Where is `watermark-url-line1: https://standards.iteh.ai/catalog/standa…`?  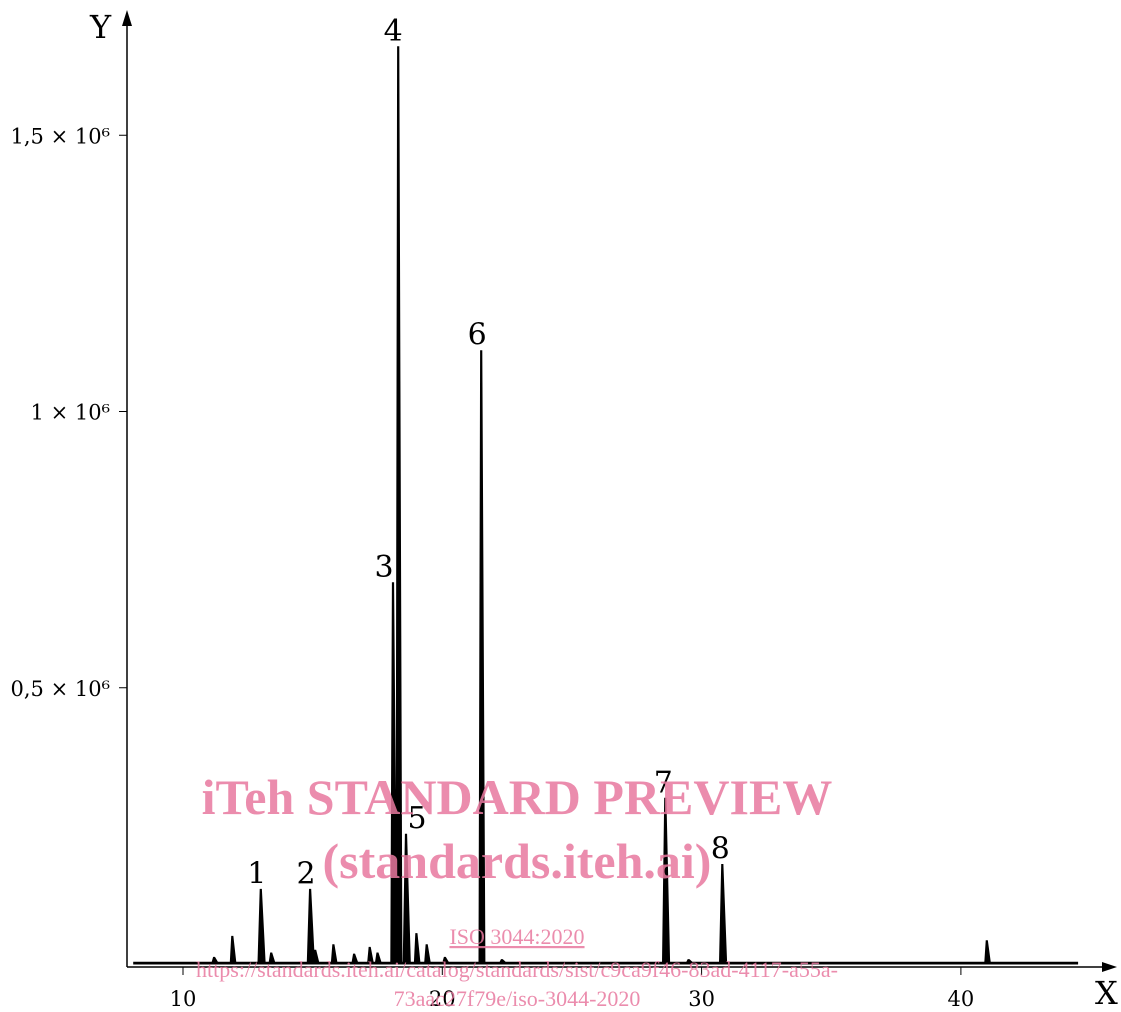
watermark-url-line1: https://standards.iteh.ai/catalog/standa… is located at coordinates (517, 969).